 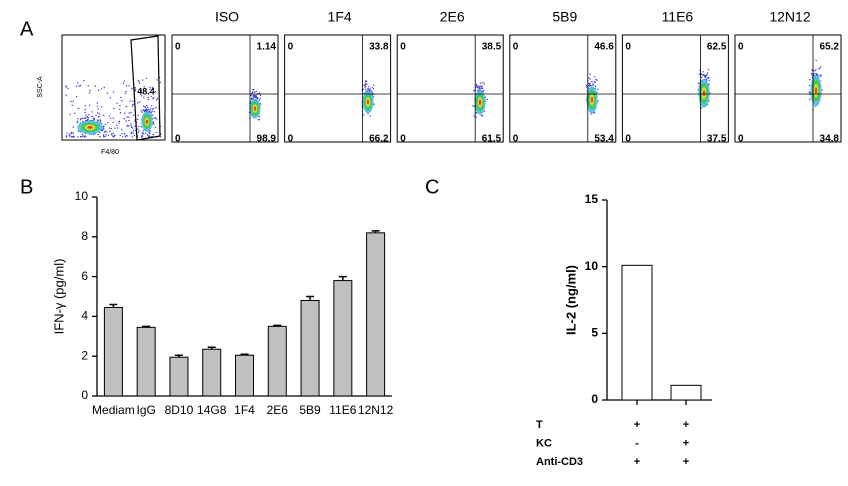 What do you see at coordinates (452, 17) in the screenshot?
I see `plot-title: 2E6` at bounding box center [452, 17].